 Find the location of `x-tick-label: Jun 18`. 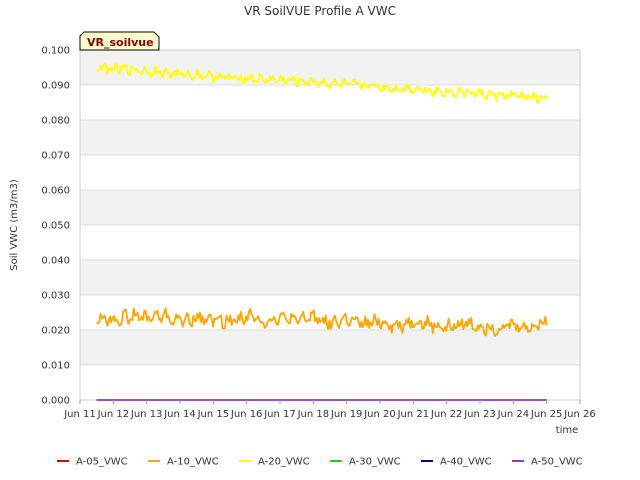

x-tick-label: Jun 18 is located at coordinates (313, 414).